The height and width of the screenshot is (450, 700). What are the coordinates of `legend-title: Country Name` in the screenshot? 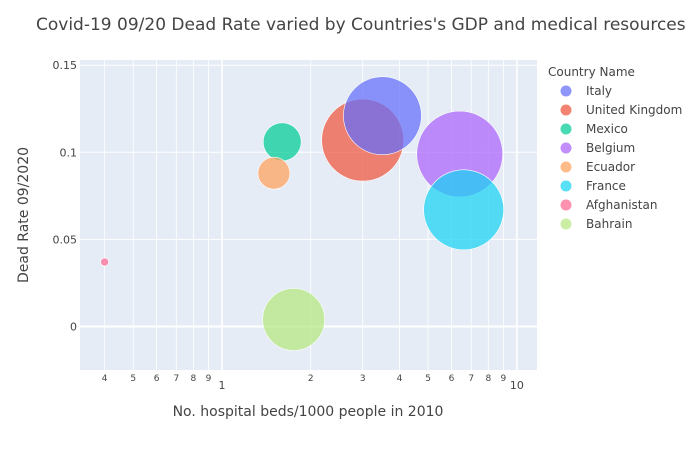 It's located at (591, 72).